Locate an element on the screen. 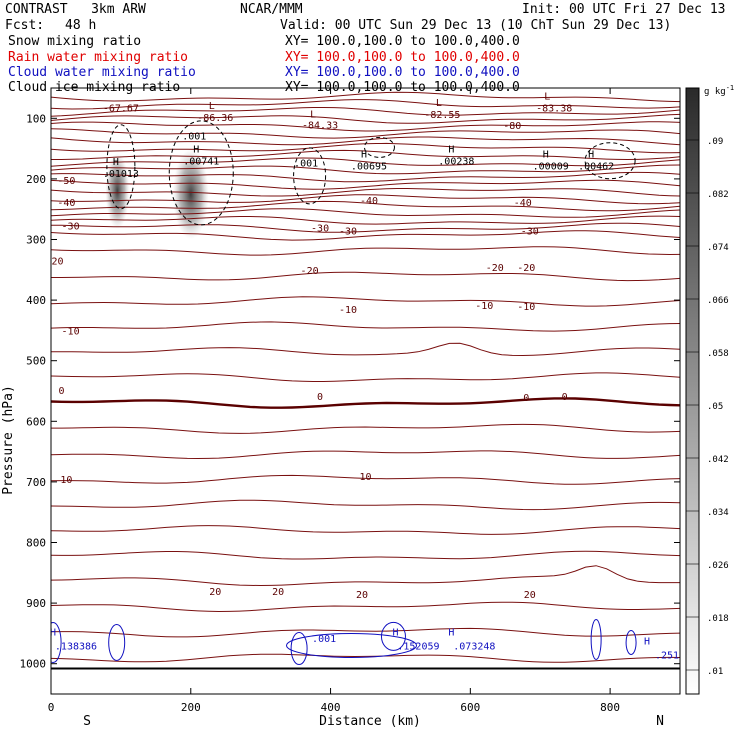 The width and height of the screenshot is (740, 740). field-xy-cloud-water: XY= 100.0,100.0 to 100.0,400.0 is located at coordinates (402, 72).